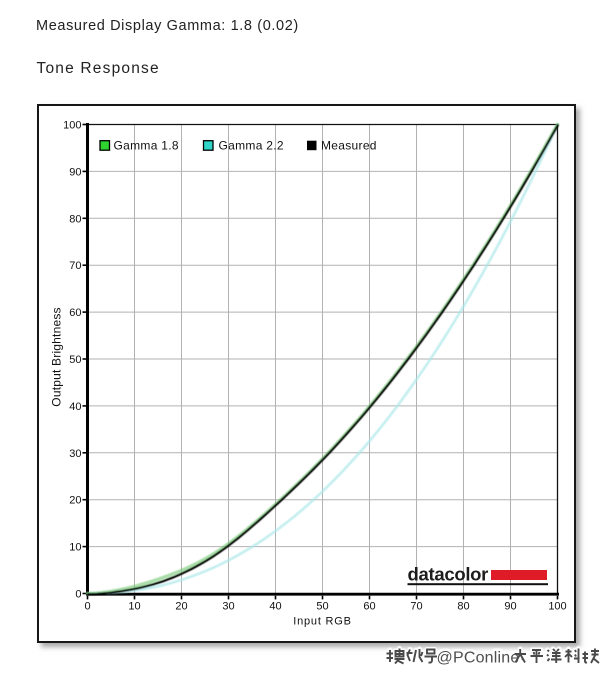  Describe the element at coordinates (448, 574) in the screenshot. I see `svg-text: datacolor` at that location.